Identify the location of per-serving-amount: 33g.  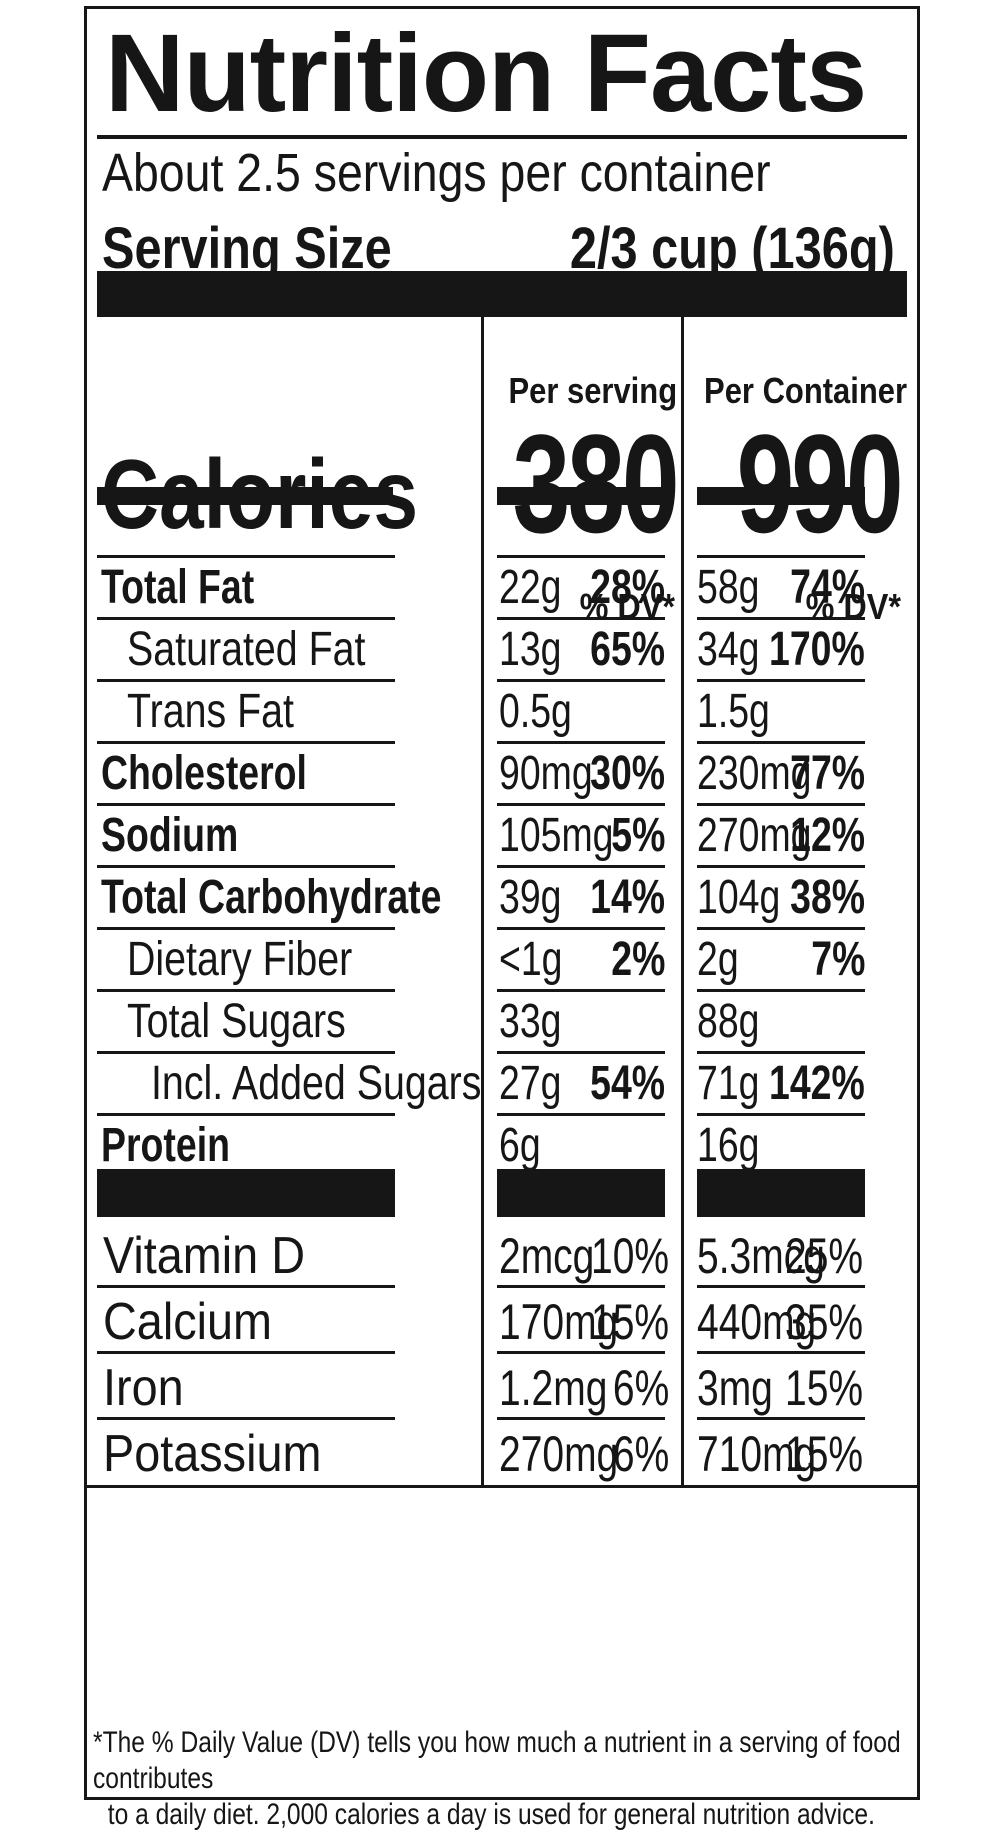
(530, 1021).